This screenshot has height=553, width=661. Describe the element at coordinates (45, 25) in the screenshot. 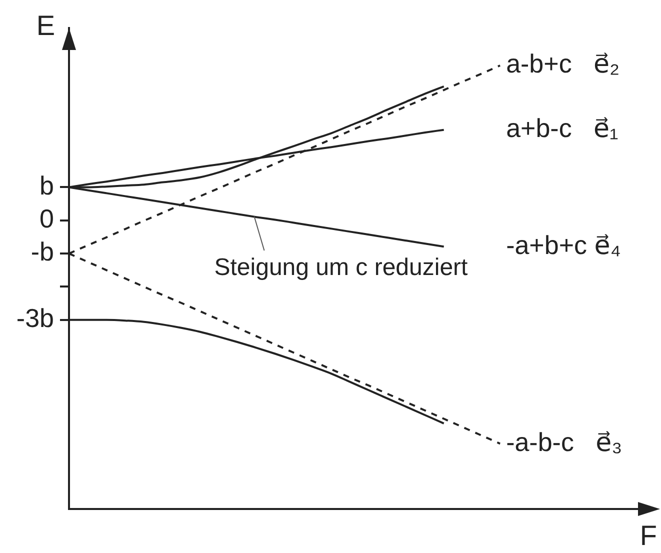

I see `y-axis-title: E` at that location.